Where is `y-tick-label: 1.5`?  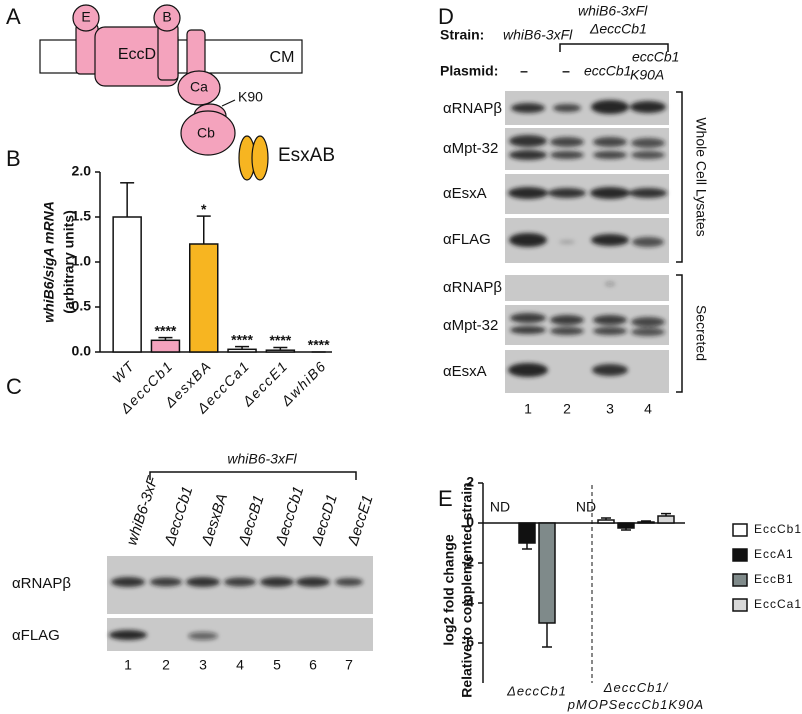 y-tick-label: 1.5 is located at coordinates (82, 216).